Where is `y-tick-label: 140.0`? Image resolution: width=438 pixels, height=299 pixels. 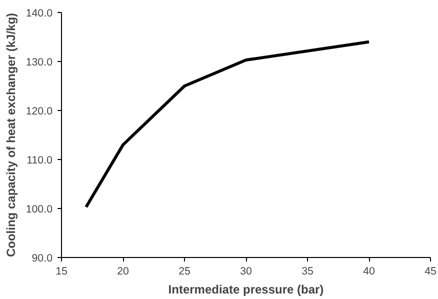
y-tick-label: 140.0 is located at coordinates (39, 14).